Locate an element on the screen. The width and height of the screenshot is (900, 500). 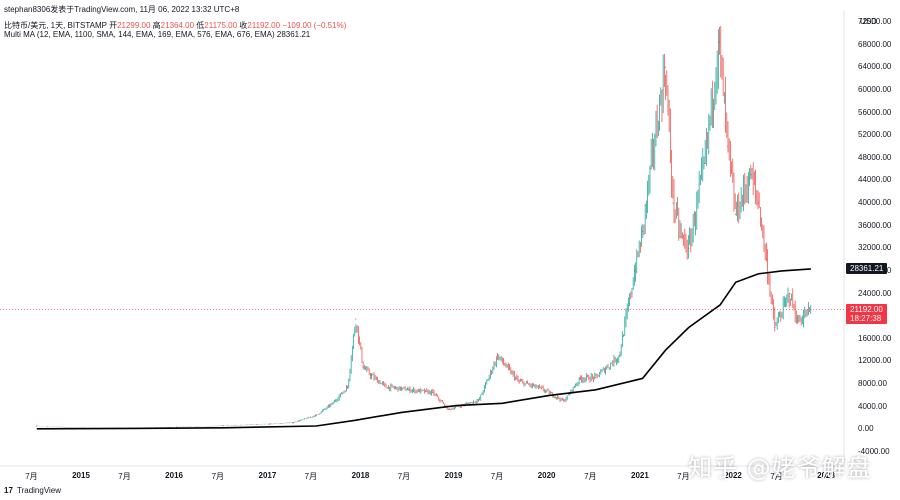
last-price-tag: 21192.00 18:27:38 is located at coordinates (866, 314).